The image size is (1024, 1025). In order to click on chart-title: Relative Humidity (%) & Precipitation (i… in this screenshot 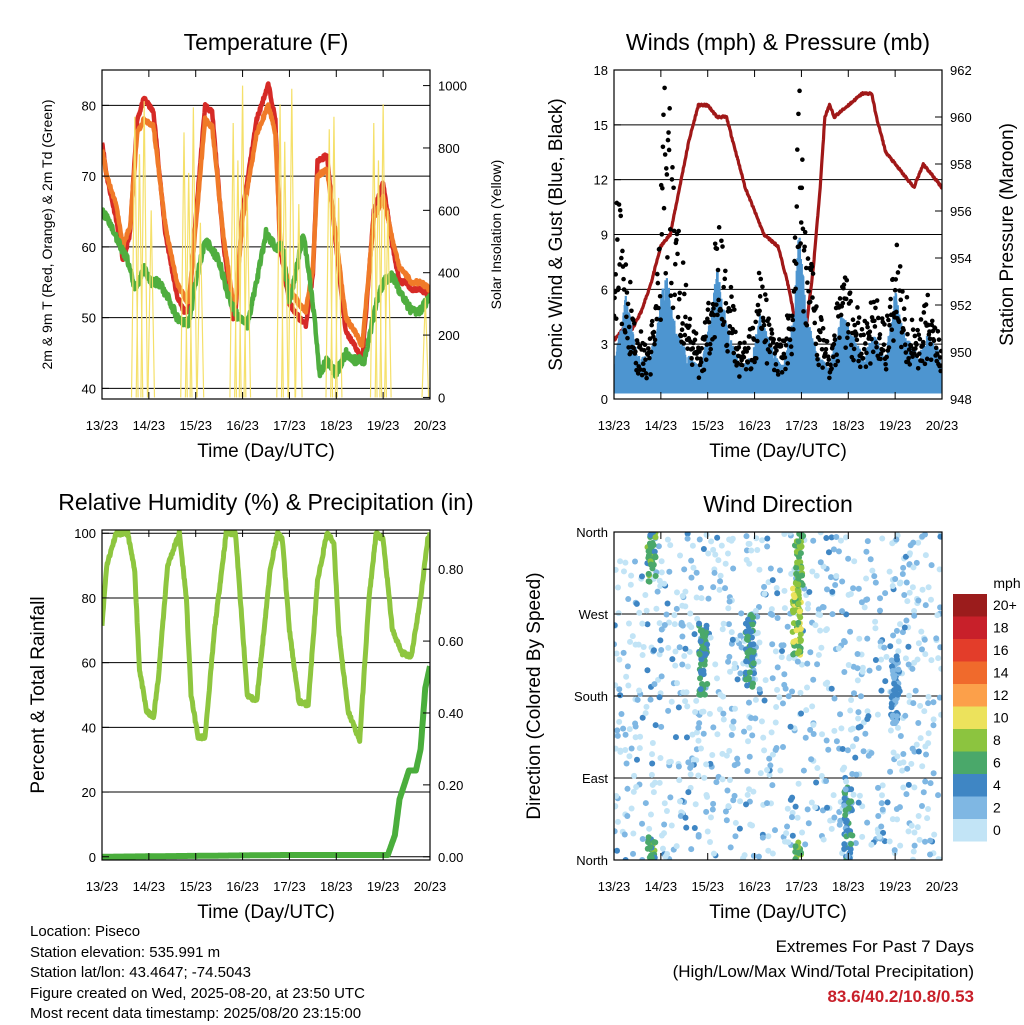, I will do `click(265, 502)`.